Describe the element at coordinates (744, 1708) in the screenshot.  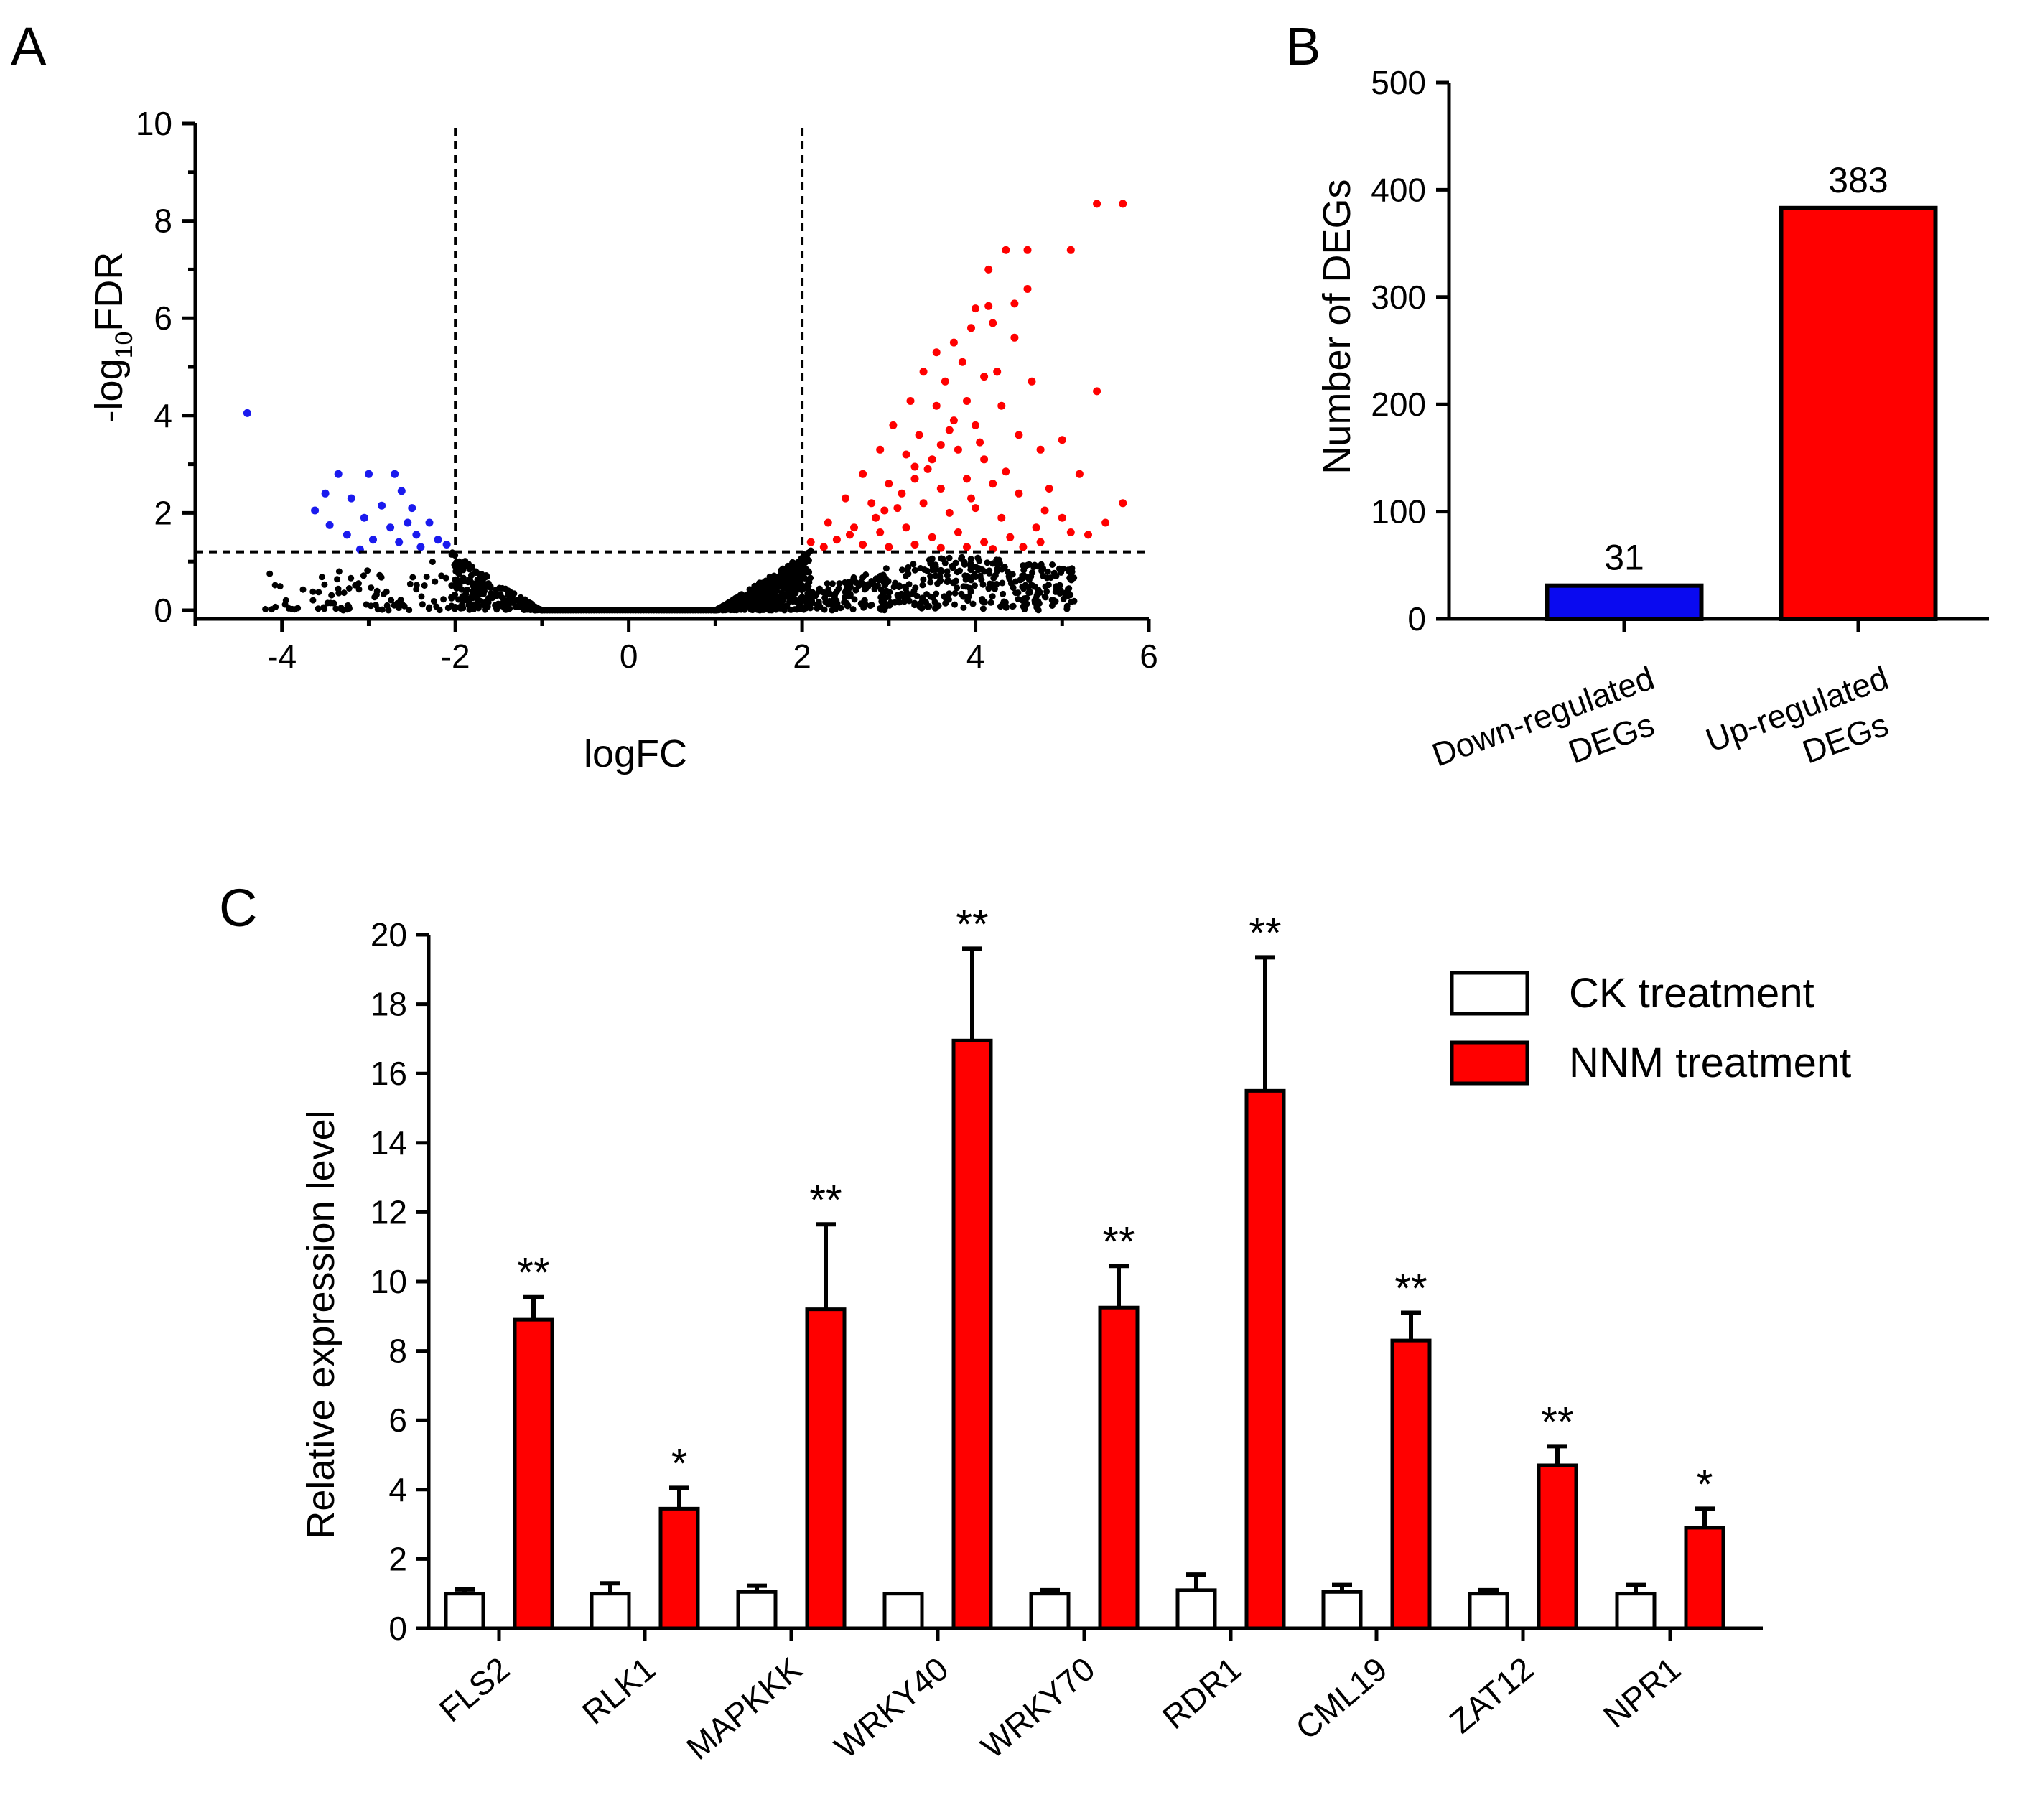
I see `gene-label: MAPKKK` at that location.